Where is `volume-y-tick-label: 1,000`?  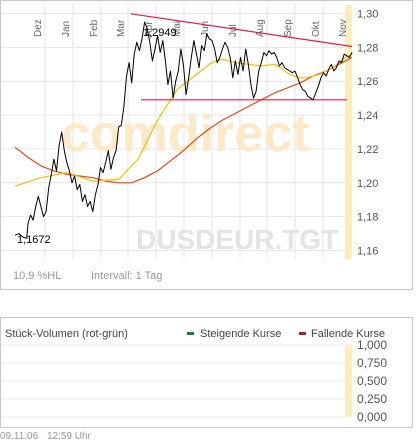 volume-y-tick-label: 1,000 is located at coordinates (372, 345).